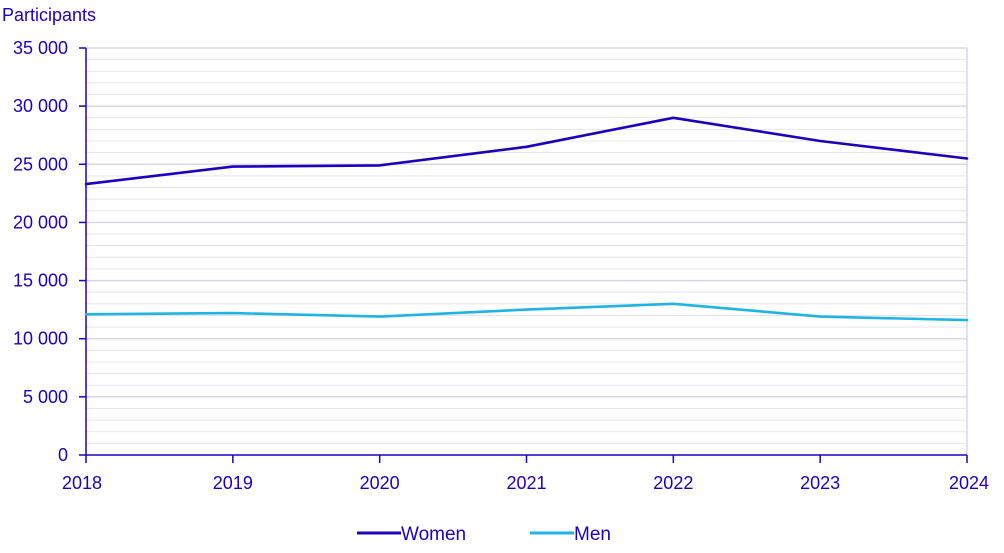  I want to click on x-tick-label: 2018, so click(82, 483).